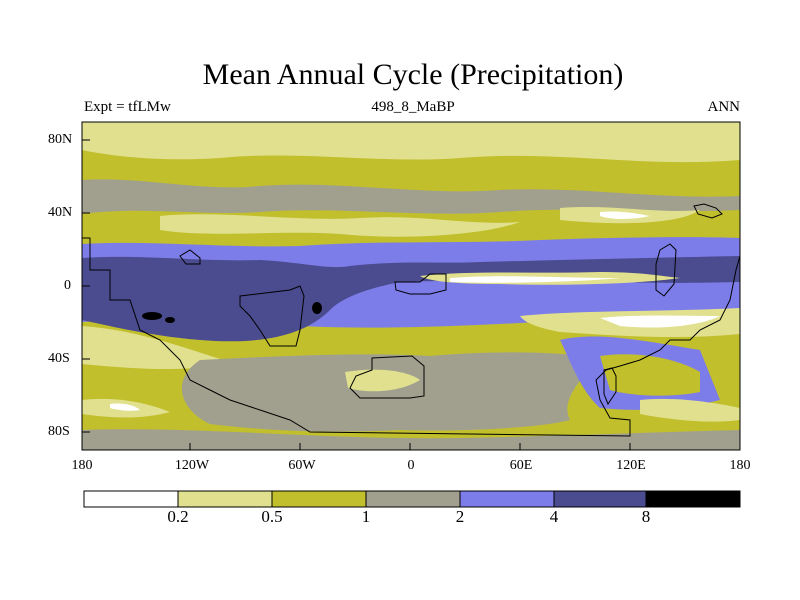 The height and width of the screenshot is (600, 800). What do you see at coordinates (420, 284) in the screenshot?
I see `outline-equatorial-island` at bounding box center [420, 284].